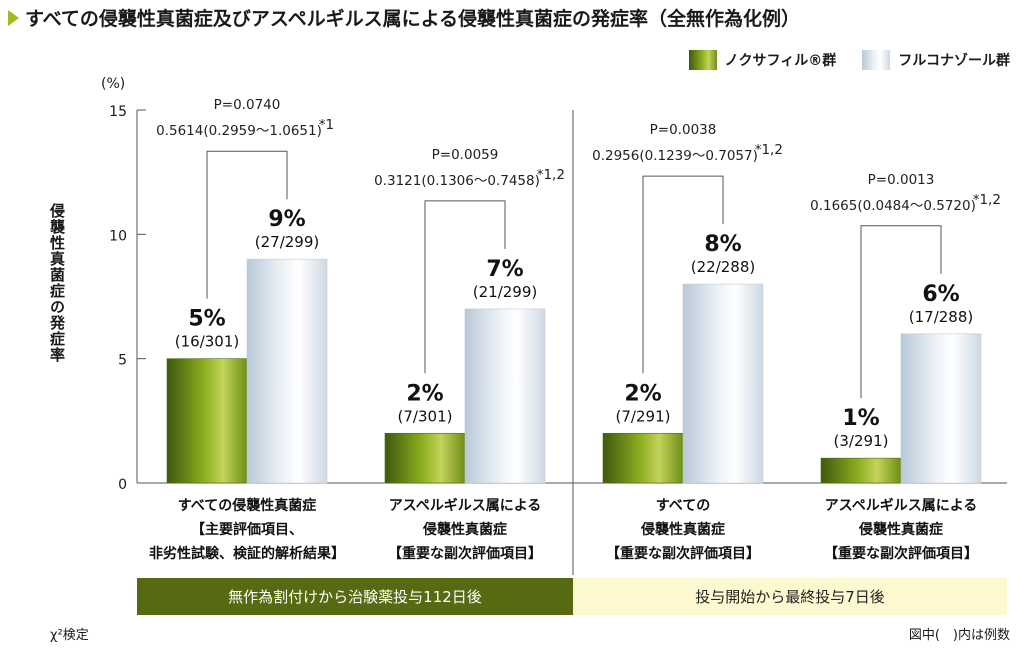  Describe the element at coordinates (861, 470) in the screenshot. I see `bar-series1-cat4` at that location.